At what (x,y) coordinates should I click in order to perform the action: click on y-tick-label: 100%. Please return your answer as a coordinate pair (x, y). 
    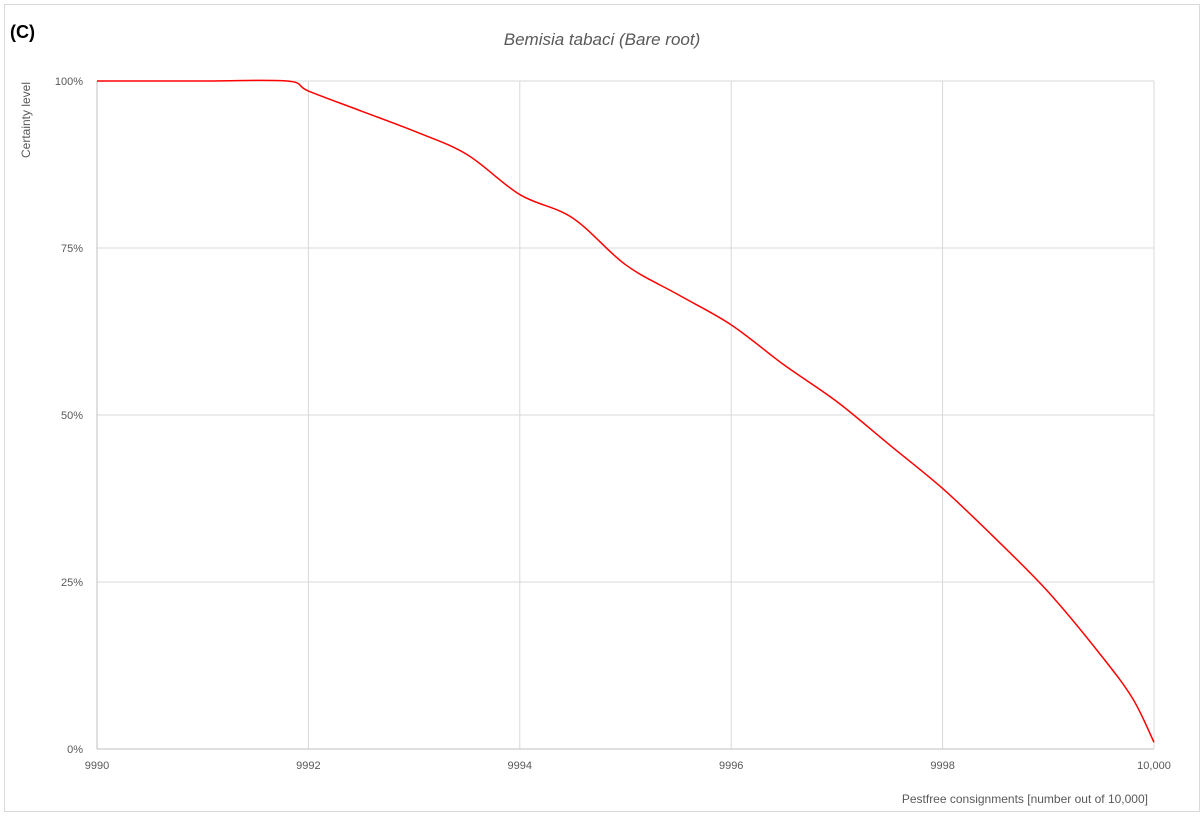
    Looking at the image, I should click on (69, 82).